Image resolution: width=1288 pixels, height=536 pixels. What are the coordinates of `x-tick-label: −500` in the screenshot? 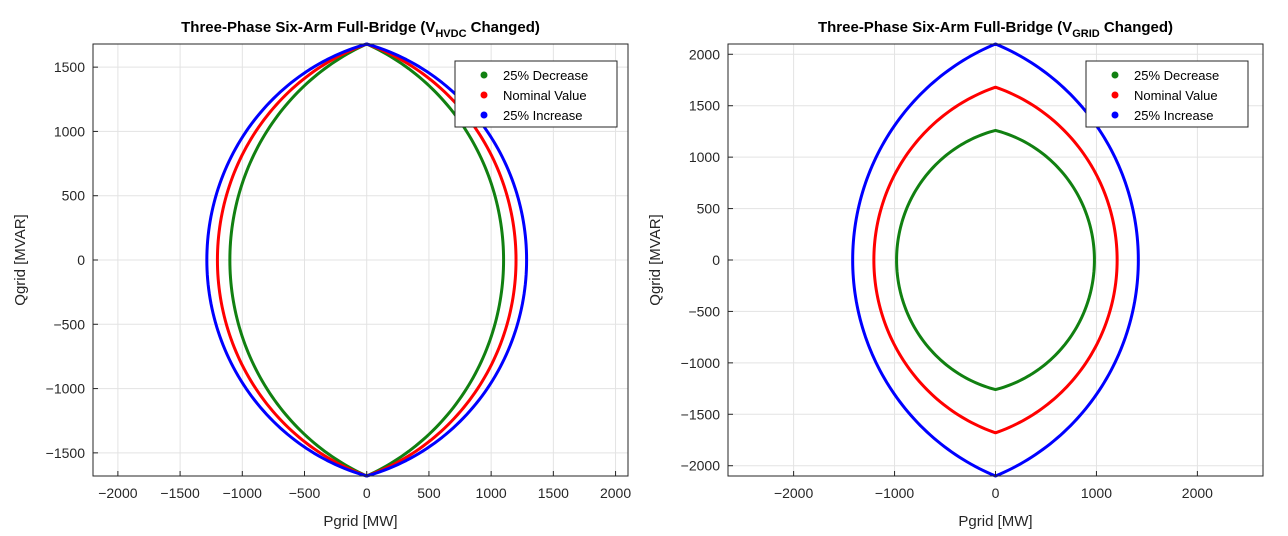 It's located at (305, 493).